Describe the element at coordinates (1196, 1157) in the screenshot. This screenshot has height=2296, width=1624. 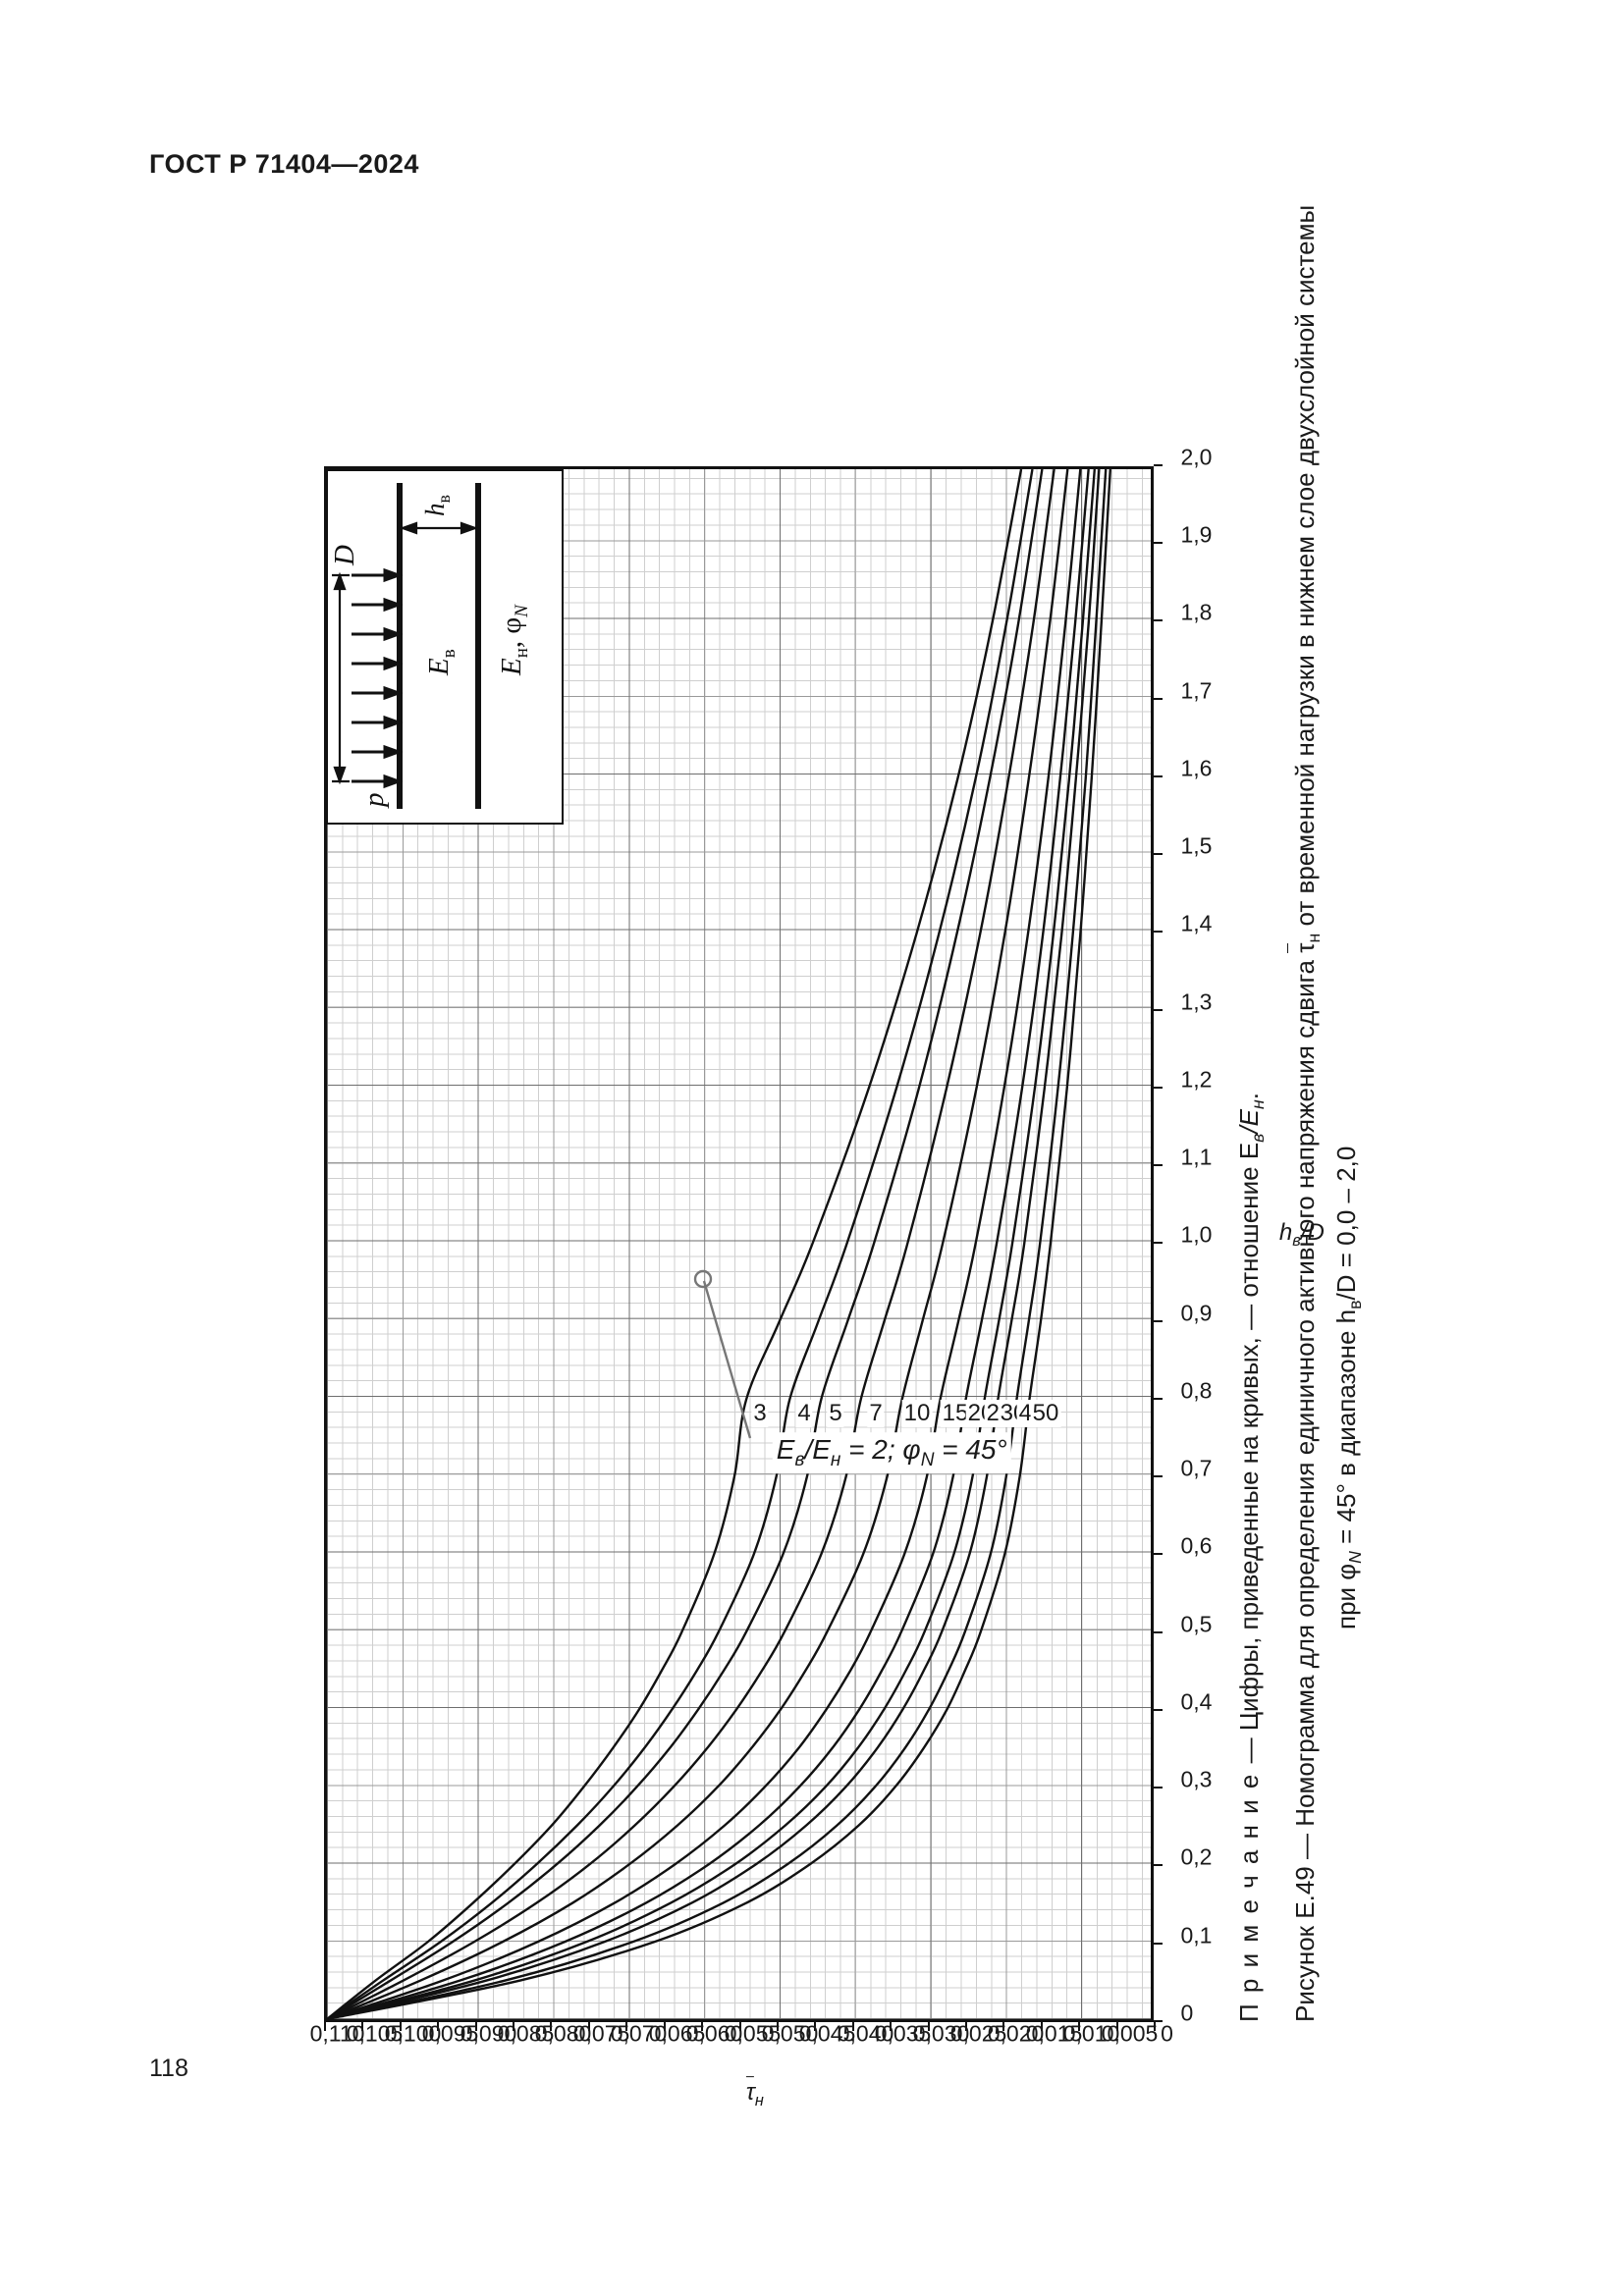
I see `xtick-11: 1,1` at that location.